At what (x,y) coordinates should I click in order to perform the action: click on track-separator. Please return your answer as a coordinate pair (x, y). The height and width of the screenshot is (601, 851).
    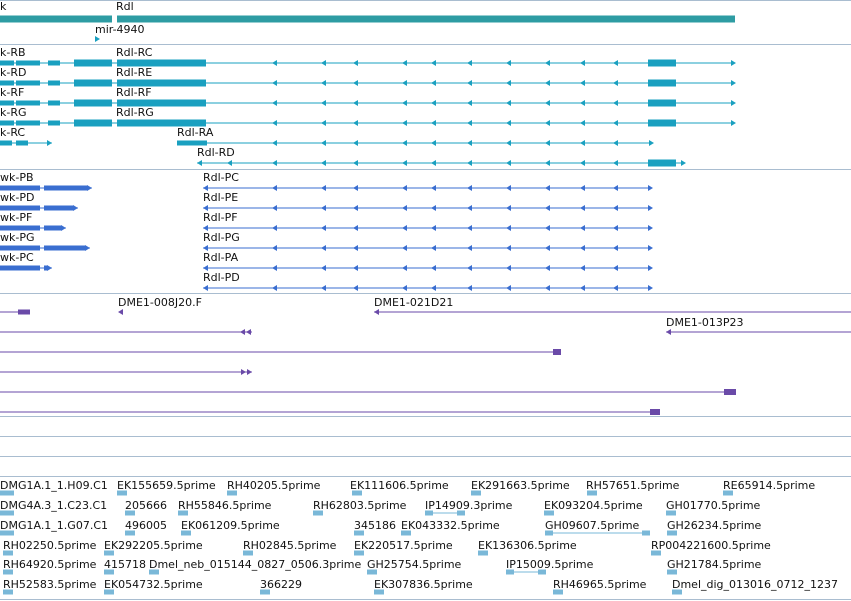
    Looking at the image, I should click on (425, 436).